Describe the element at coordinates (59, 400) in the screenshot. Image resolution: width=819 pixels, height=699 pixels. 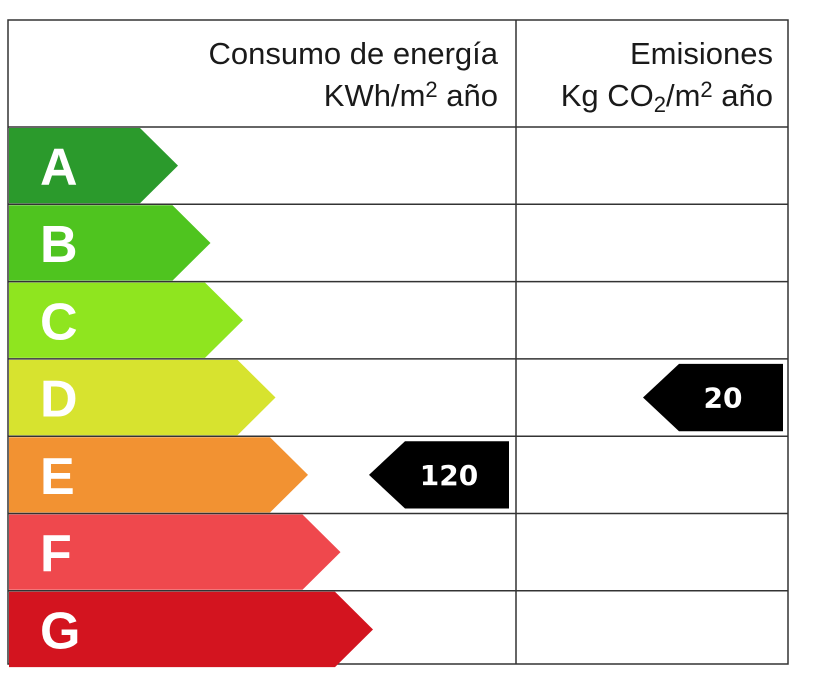
I see `grade-label: D` at that location.